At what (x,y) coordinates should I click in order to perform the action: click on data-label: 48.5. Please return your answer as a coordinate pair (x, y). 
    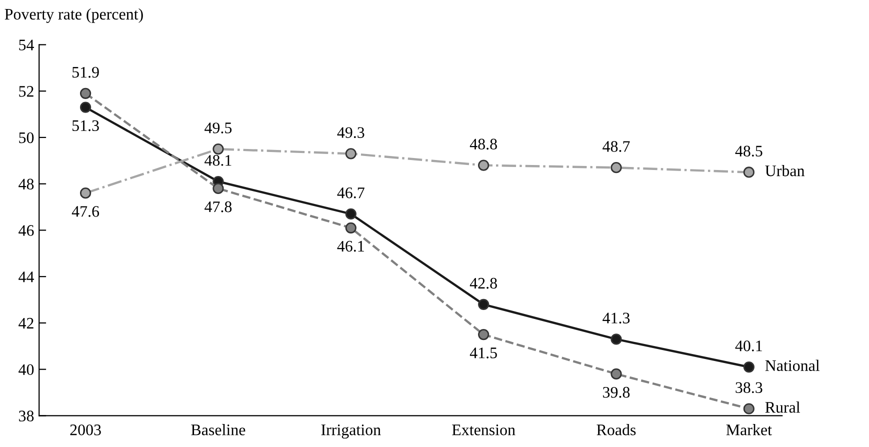
    Looking at the image, I should click on (748, 151).